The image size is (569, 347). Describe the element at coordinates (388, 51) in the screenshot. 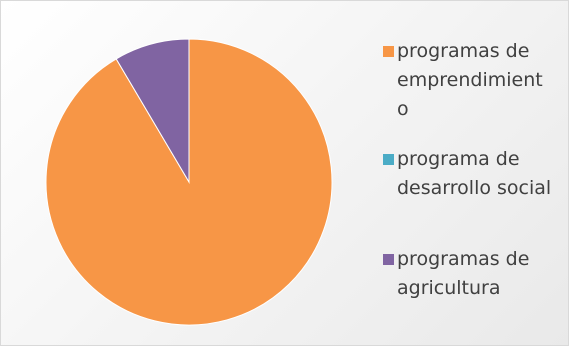

I see `legend-swatch-emprendimiento` at that location.